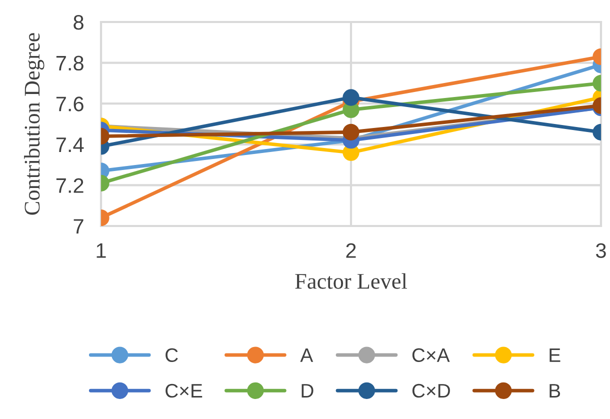  Describe the element at coordinates (34, 124) in the screenshot. I see `y-axis-title: Contribution Degree` at that location.